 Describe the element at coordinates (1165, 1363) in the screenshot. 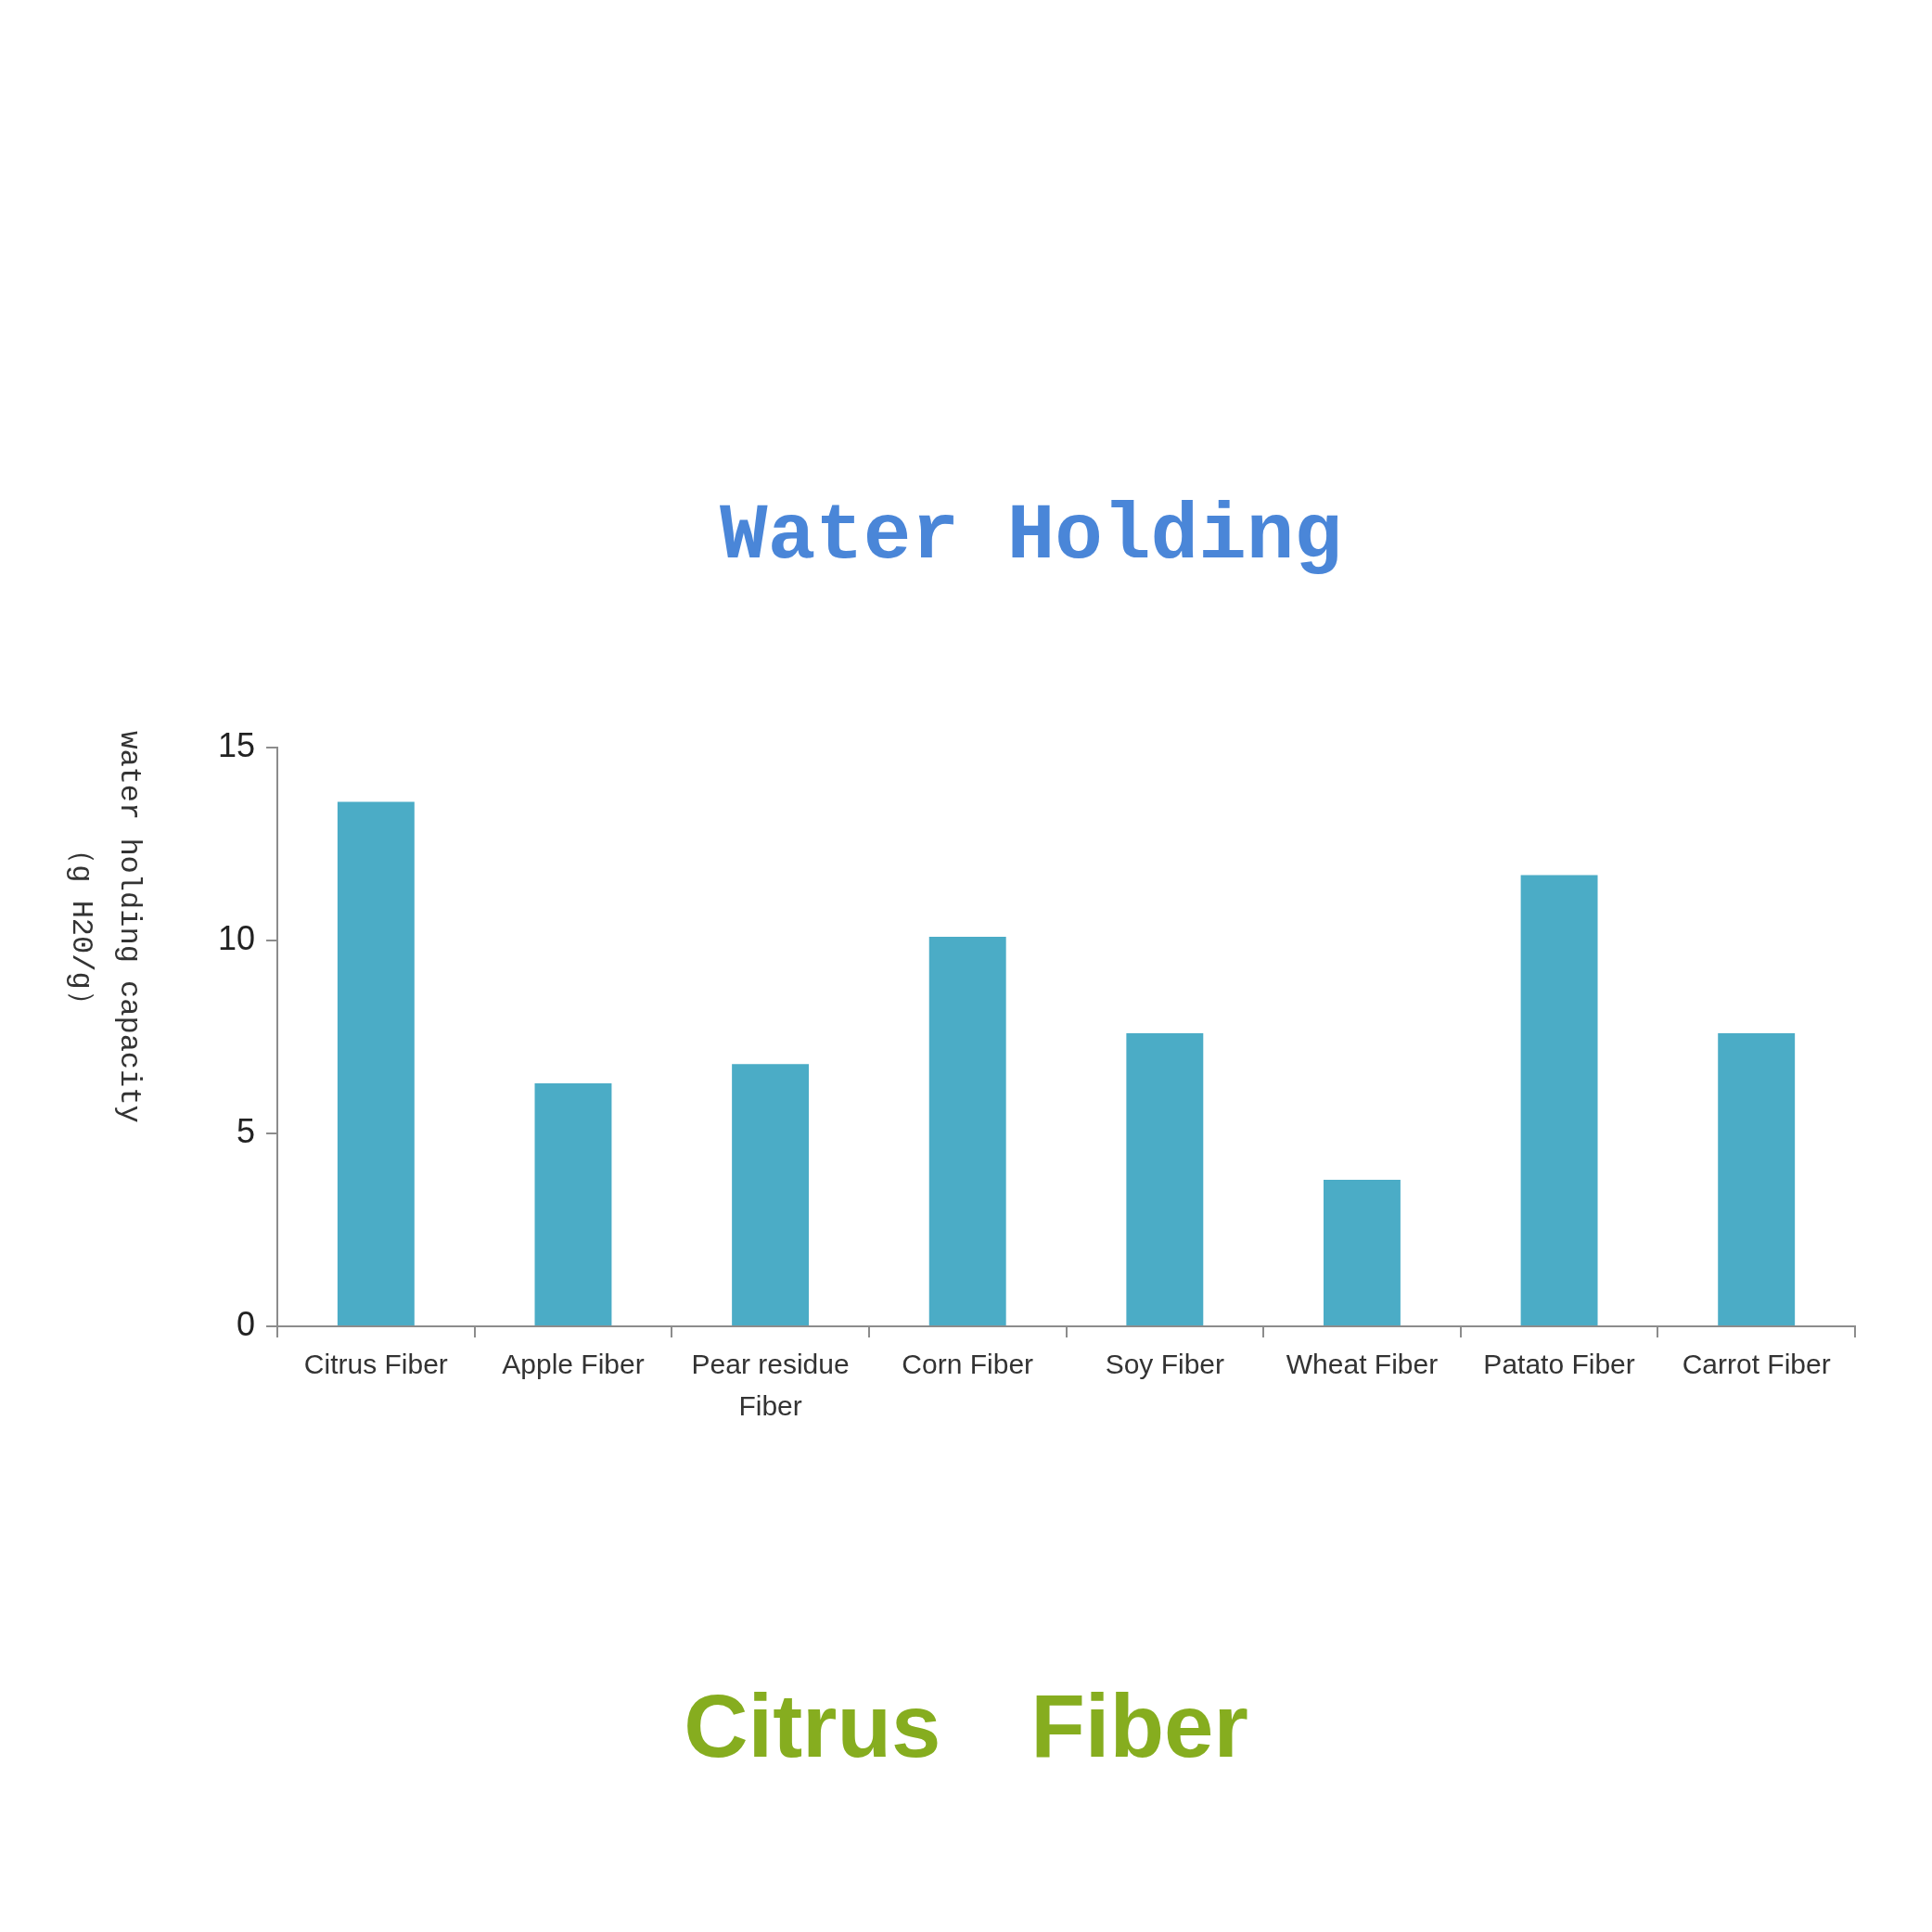

I see `x-tick-label: Soy Fiber` at that location.